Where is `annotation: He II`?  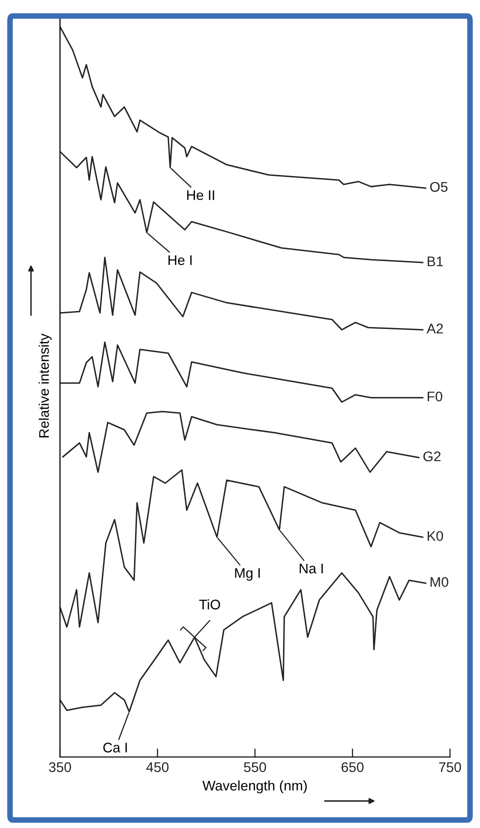 annotation: He II is located at coordinates (200, 195).